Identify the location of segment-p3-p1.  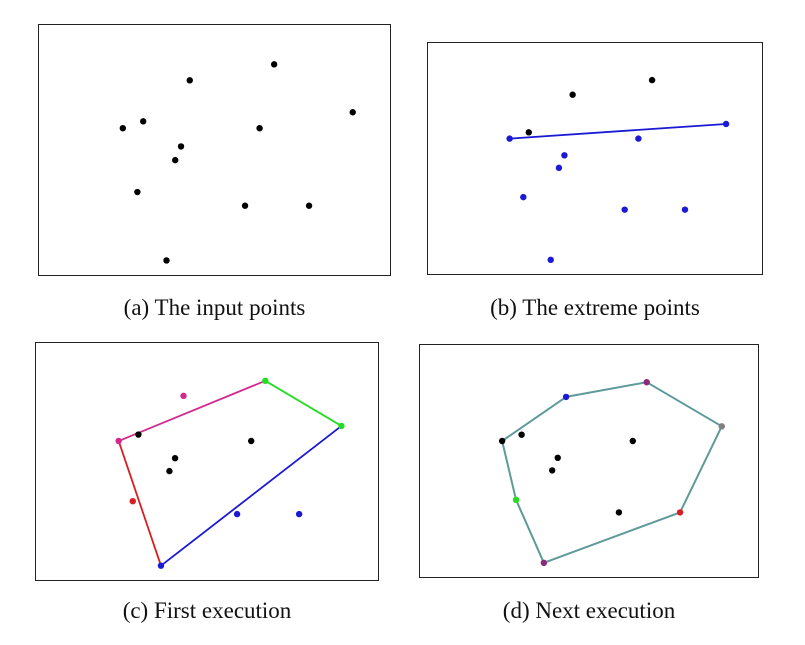
(534, 419).